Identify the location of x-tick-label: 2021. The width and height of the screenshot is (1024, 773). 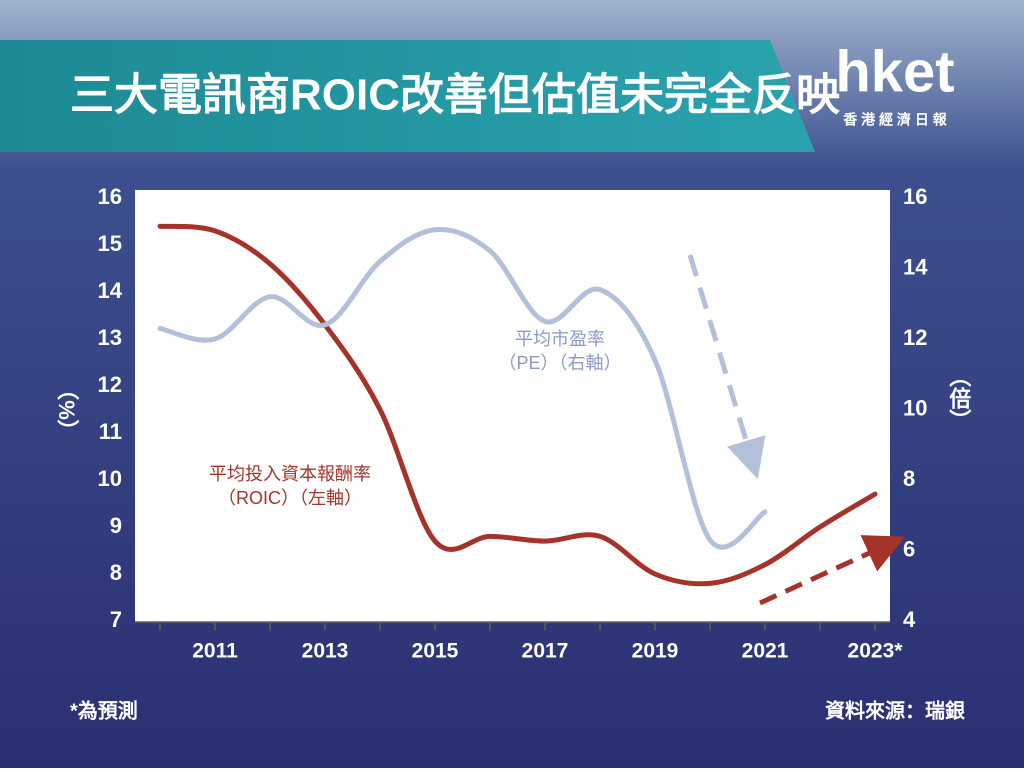
(765, 651).